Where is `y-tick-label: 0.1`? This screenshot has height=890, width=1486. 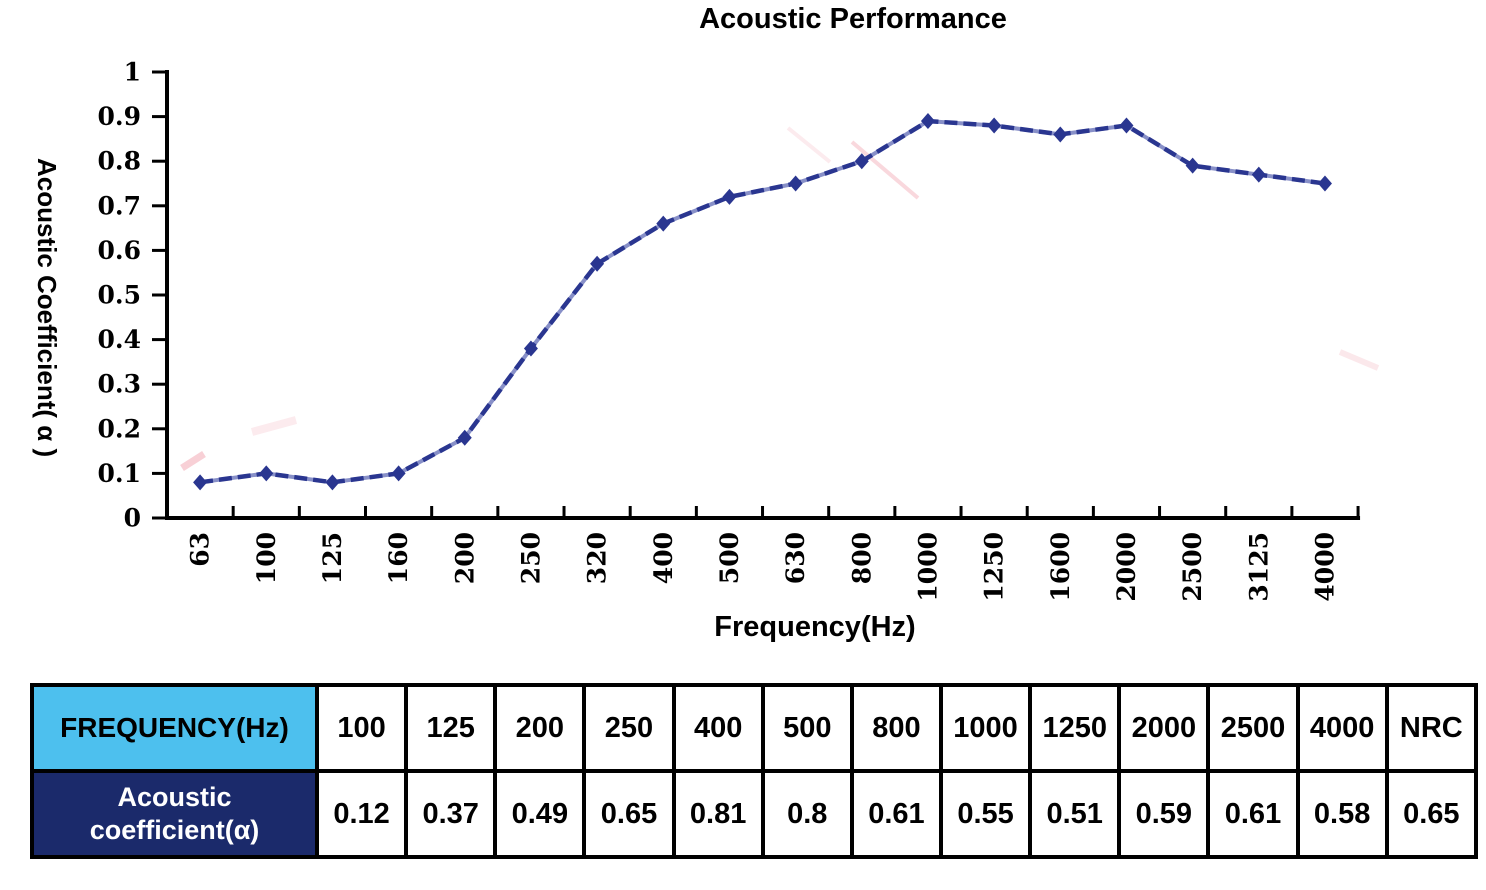
y-tick-label: 0.1 is located at coordinates (120, 473).